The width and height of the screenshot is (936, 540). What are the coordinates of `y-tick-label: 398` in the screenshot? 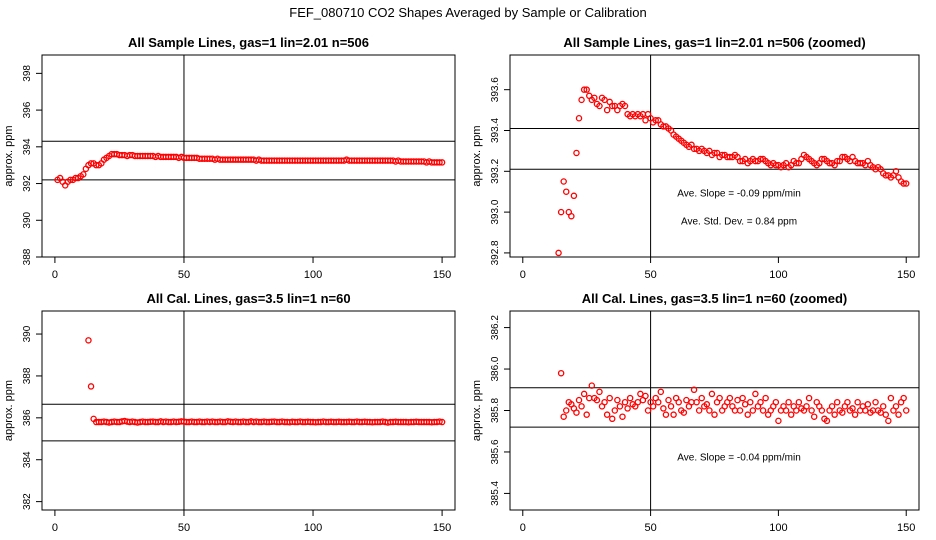 It's located at (27, 73).